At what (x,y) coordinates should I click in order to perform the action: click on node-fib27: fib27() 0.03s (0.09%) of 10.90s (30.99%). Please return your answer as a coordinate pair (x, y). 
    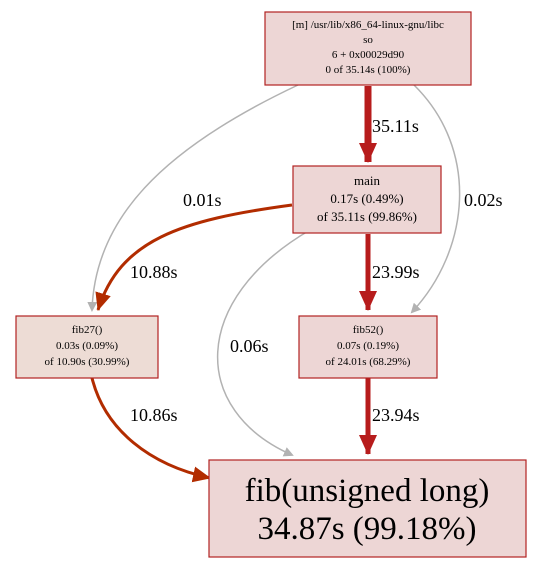
    Looking at the image, I should click on (87, 347).